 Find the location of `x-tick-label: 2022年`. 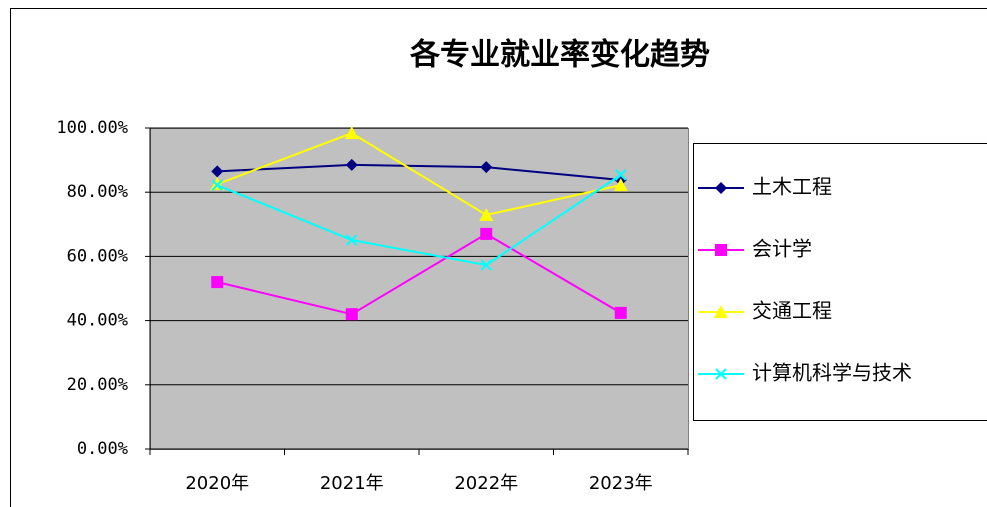

x-tick-label: 2022年 is located at coordinates (486, 483).